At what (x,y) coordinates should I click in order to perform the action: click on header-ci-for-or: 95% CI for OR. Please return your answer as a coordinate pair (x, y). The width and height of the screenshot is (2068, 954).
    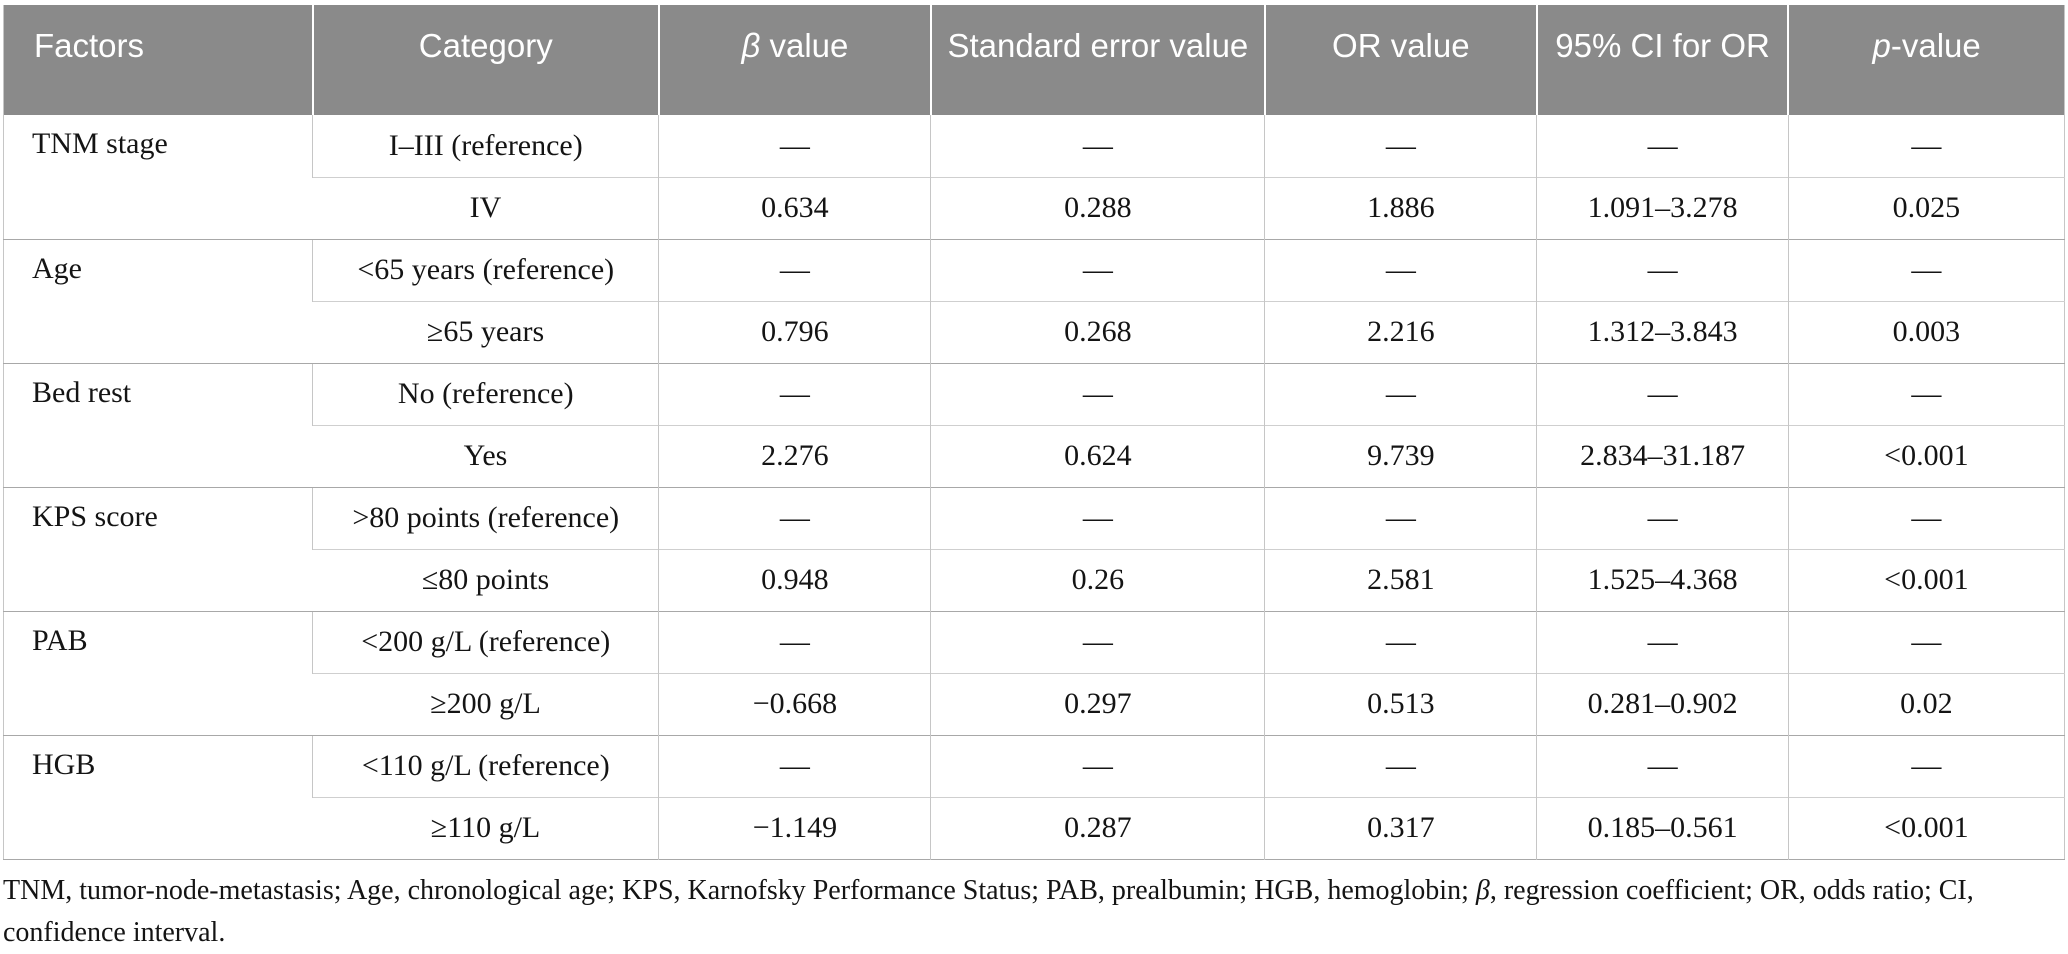
    Looking at the image, I should click on (1662, 60).